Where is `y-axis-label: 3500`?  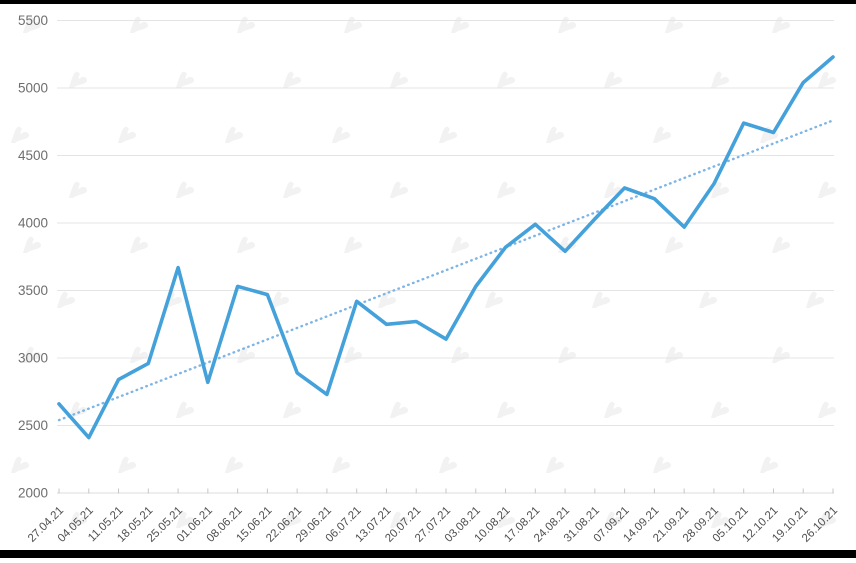
y-axis-label: 3500 is located at coordinates (33, 290).